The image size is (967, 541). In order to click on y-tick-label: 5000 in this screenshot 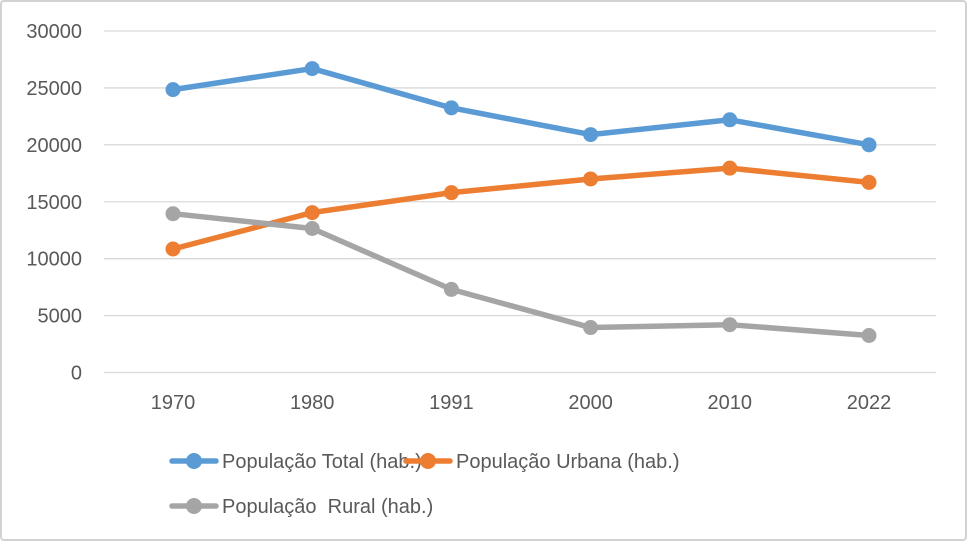, I will do `click(60, 317)`.